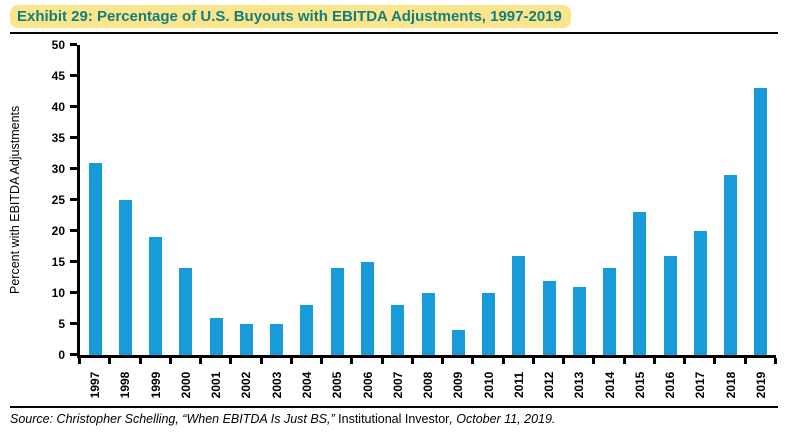 The image size is (785, 435). What do you see at coordinates (367, 200) in the screenshot?
I see `bar-cell-2006` at bounding box center [367, 200].